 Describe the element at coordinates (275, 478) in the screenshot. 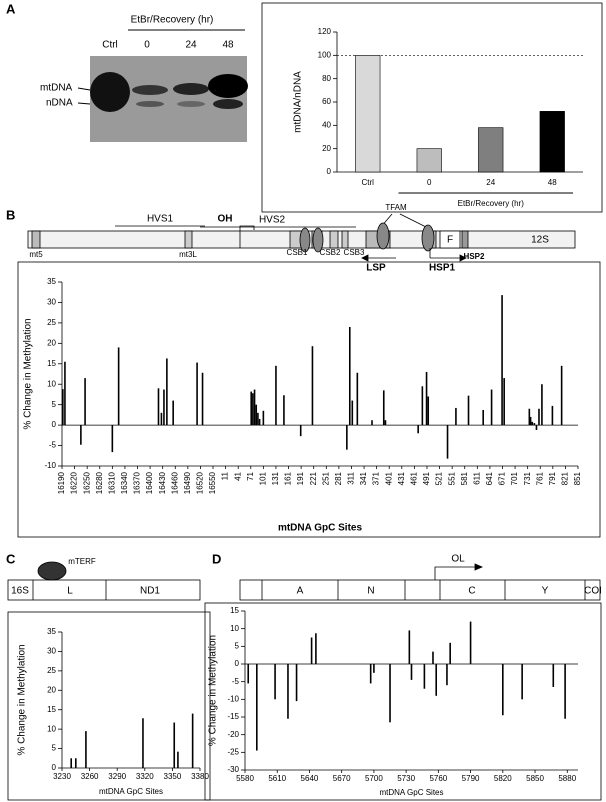

I see `x-tick-label: 131` at that location.